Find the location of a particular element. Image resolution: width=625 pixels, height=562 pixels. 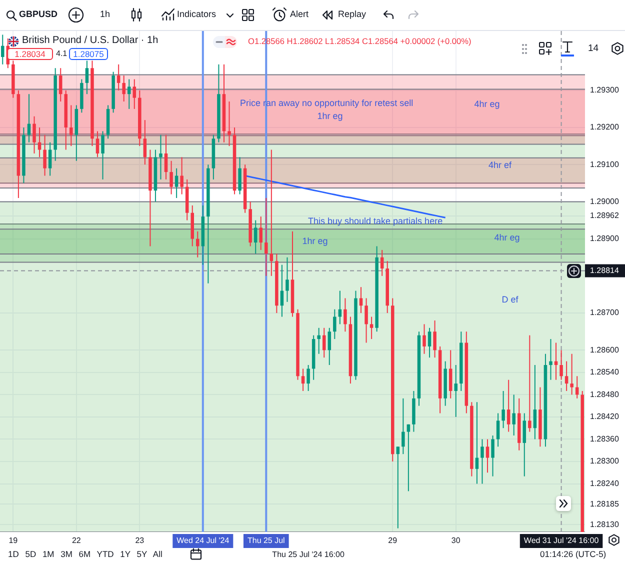

text: Replay is located at coordinates (352, 14).